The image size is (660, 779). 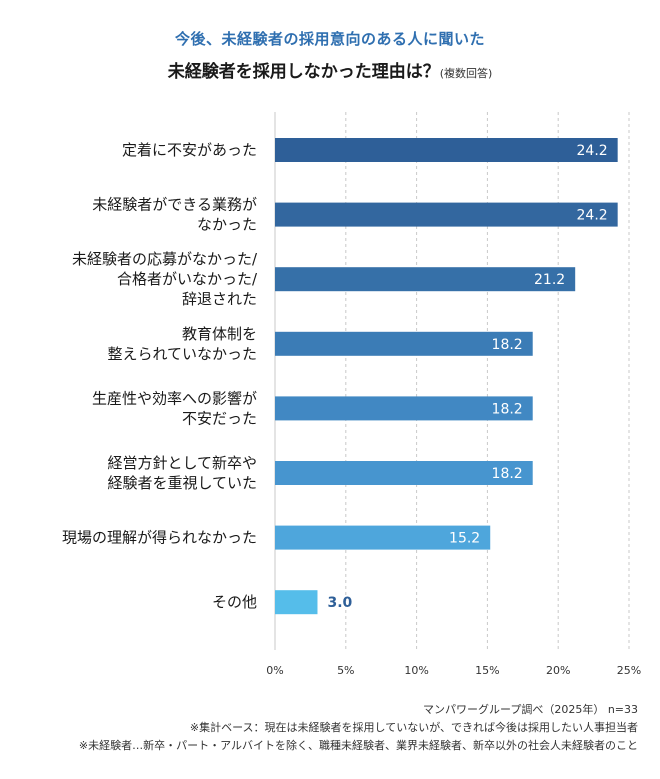 I want to click on category-label: 生産性や効率への影響が, so click(x=174, y=398).